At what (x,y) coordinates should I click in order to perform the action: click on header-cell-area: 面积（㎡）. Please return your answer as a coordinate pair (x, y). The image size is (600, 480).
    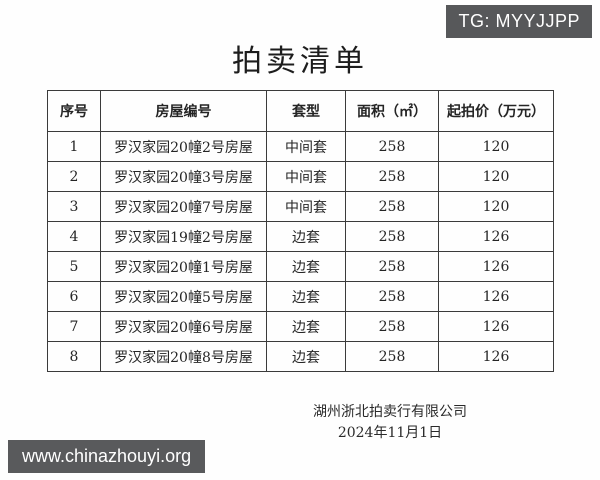
    Looking at the image, I should click on (392, 111).